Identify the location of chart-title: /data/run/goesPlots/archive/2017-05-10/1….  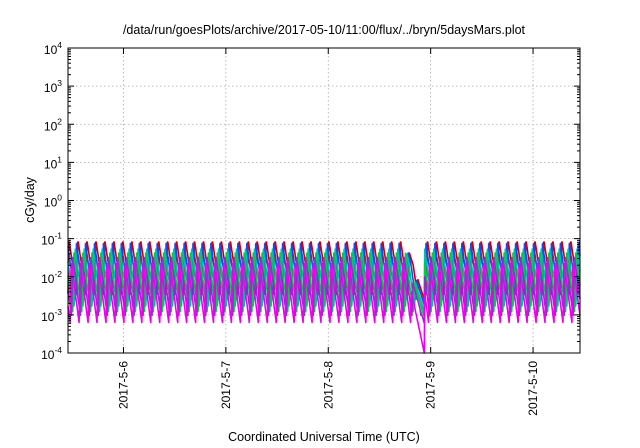
(324, 30).